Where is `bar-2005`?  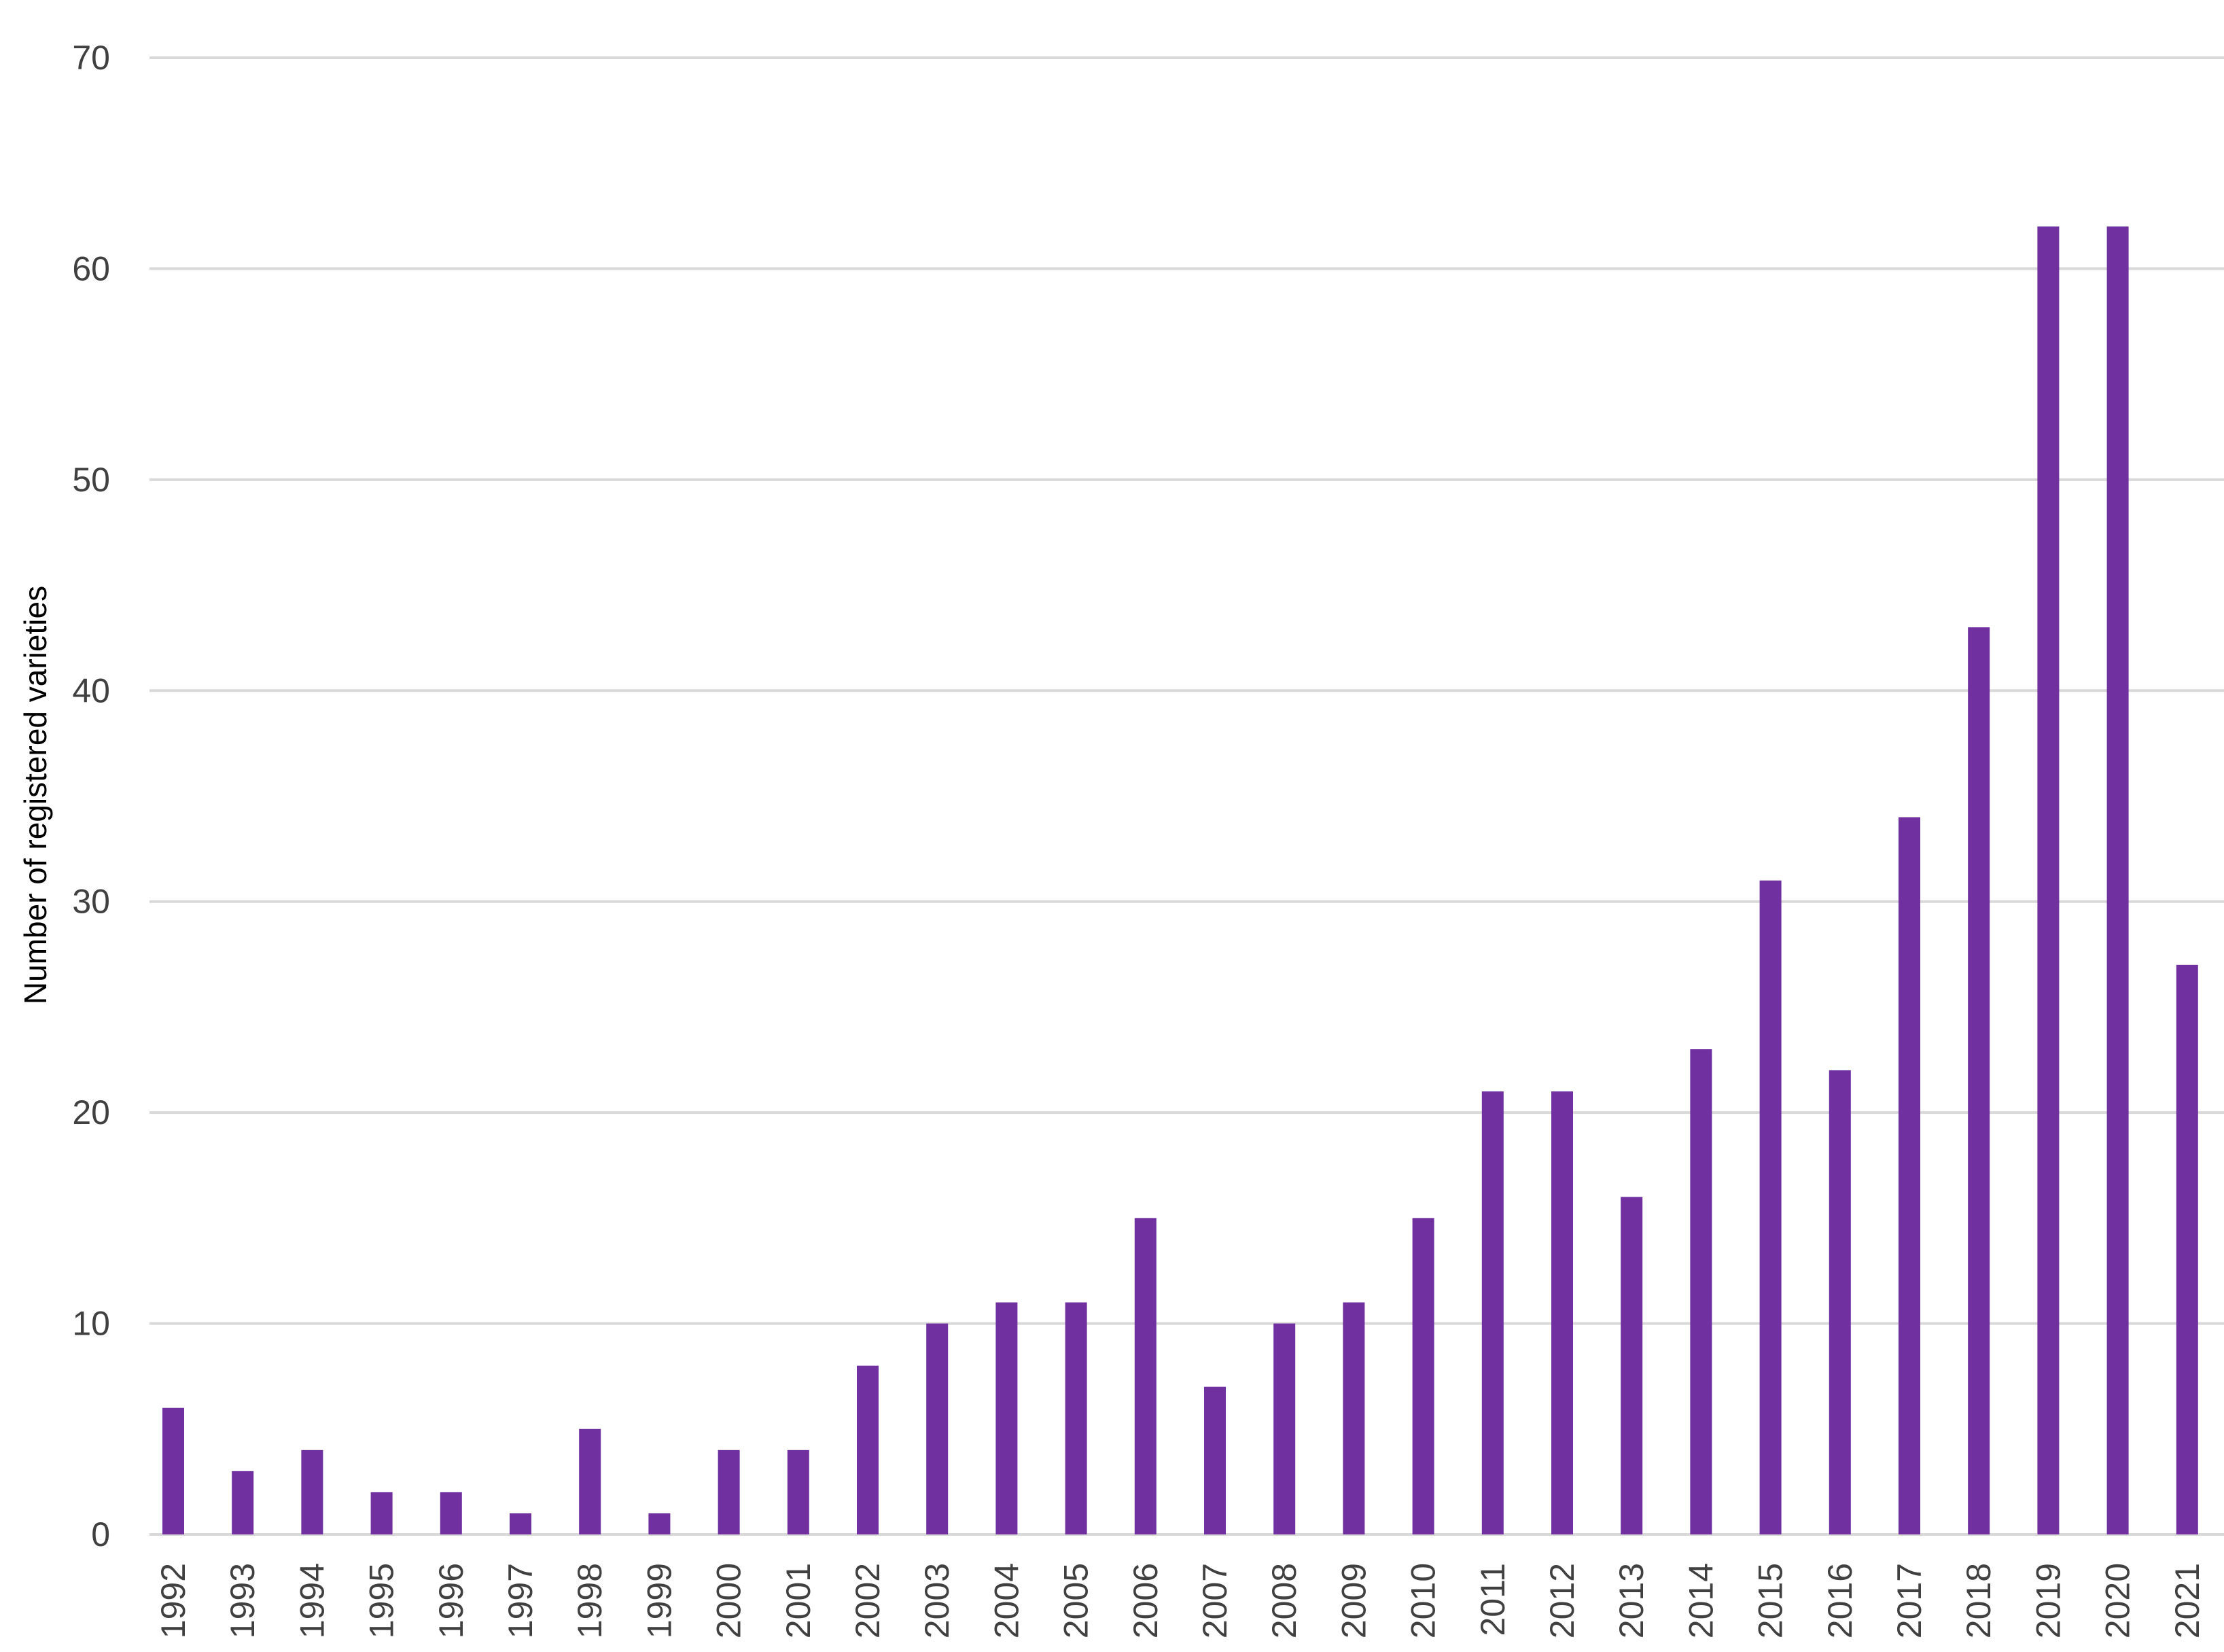
bar-2005 is located at coordinates (1076, 1418).